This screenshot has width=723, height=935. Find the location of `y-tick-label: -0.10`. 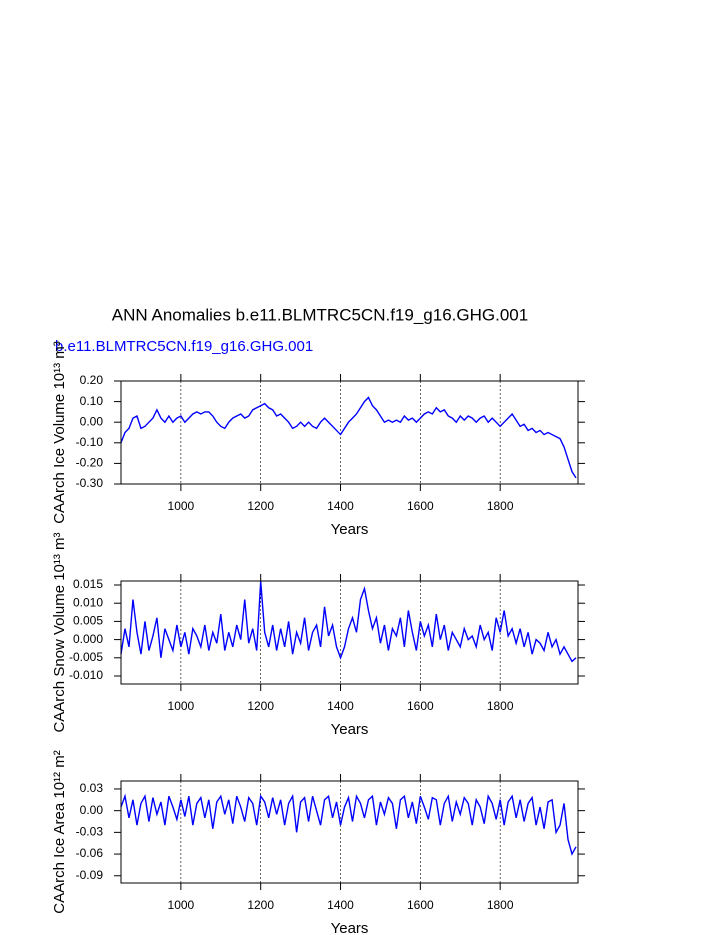

y-tick-label: -0.10 is located at coordinates (90, 442).